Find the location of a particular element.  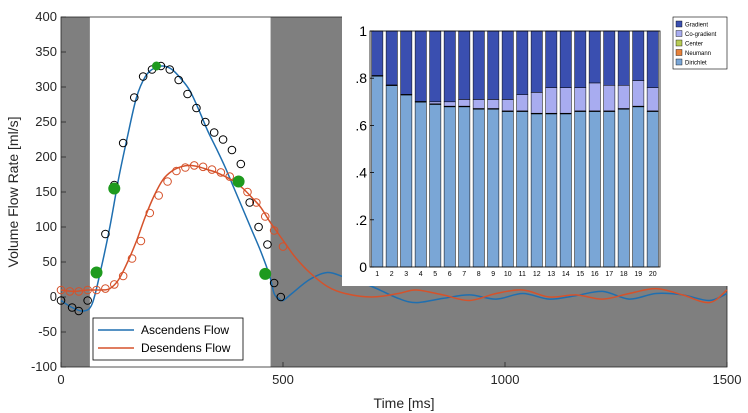

inset-x-tick-label: 2 is located at coordinates (392, 274).